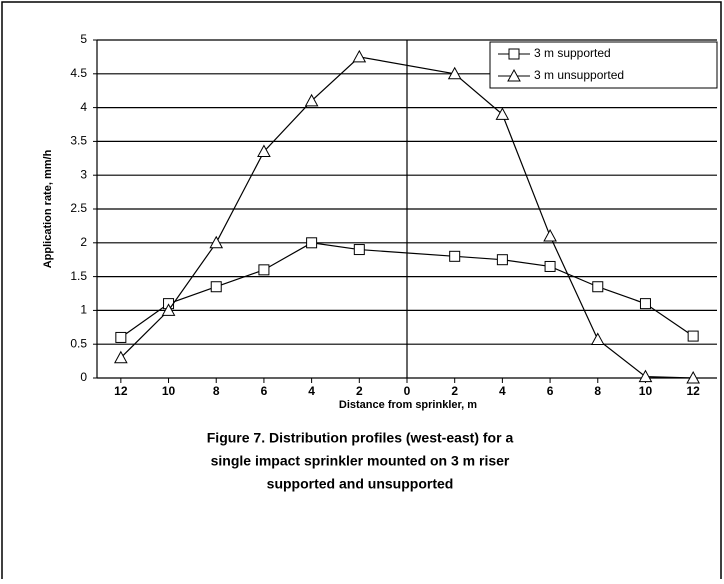 The width and height of the screenshot is (724, 584). Describe the element at coordinates (407, 290) in the screenshot. I see `series-line` at that location.